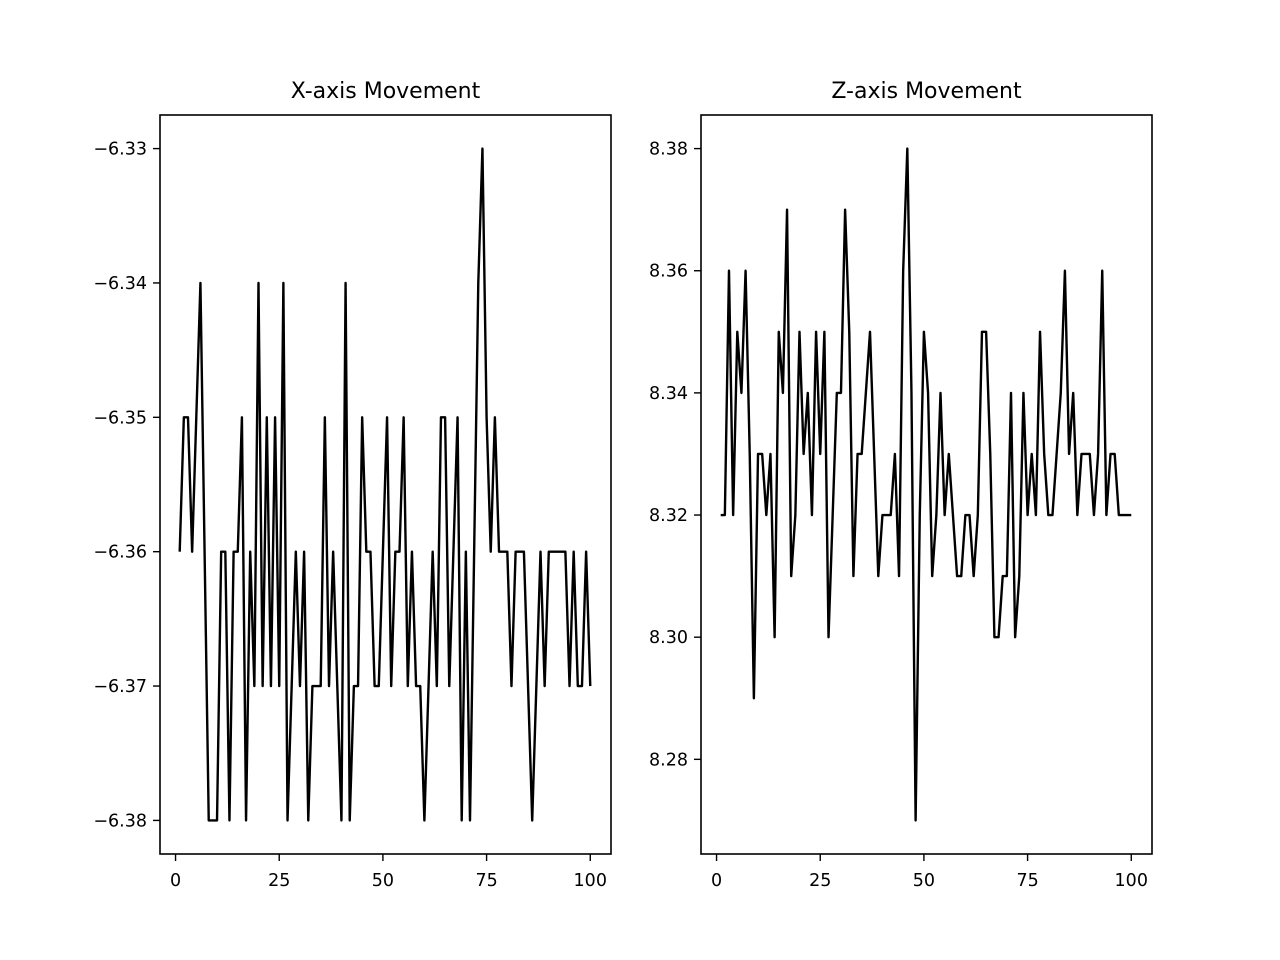  What do you see at coordinates (120, 418) in the screenshot?
I see `y-tick-label: −6.35` at bounding box center [120, 418].